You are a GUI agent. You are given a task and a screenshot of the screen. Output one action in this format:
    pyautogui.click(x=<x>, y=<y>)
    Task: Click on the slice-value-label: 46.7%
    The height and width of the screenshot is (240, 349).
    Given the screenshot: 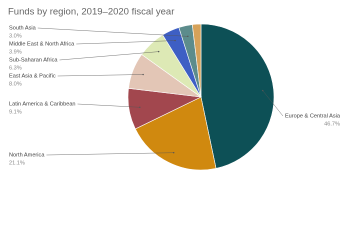 What is the action you would take?
    pyautogui.click(x=332, y=124)
    